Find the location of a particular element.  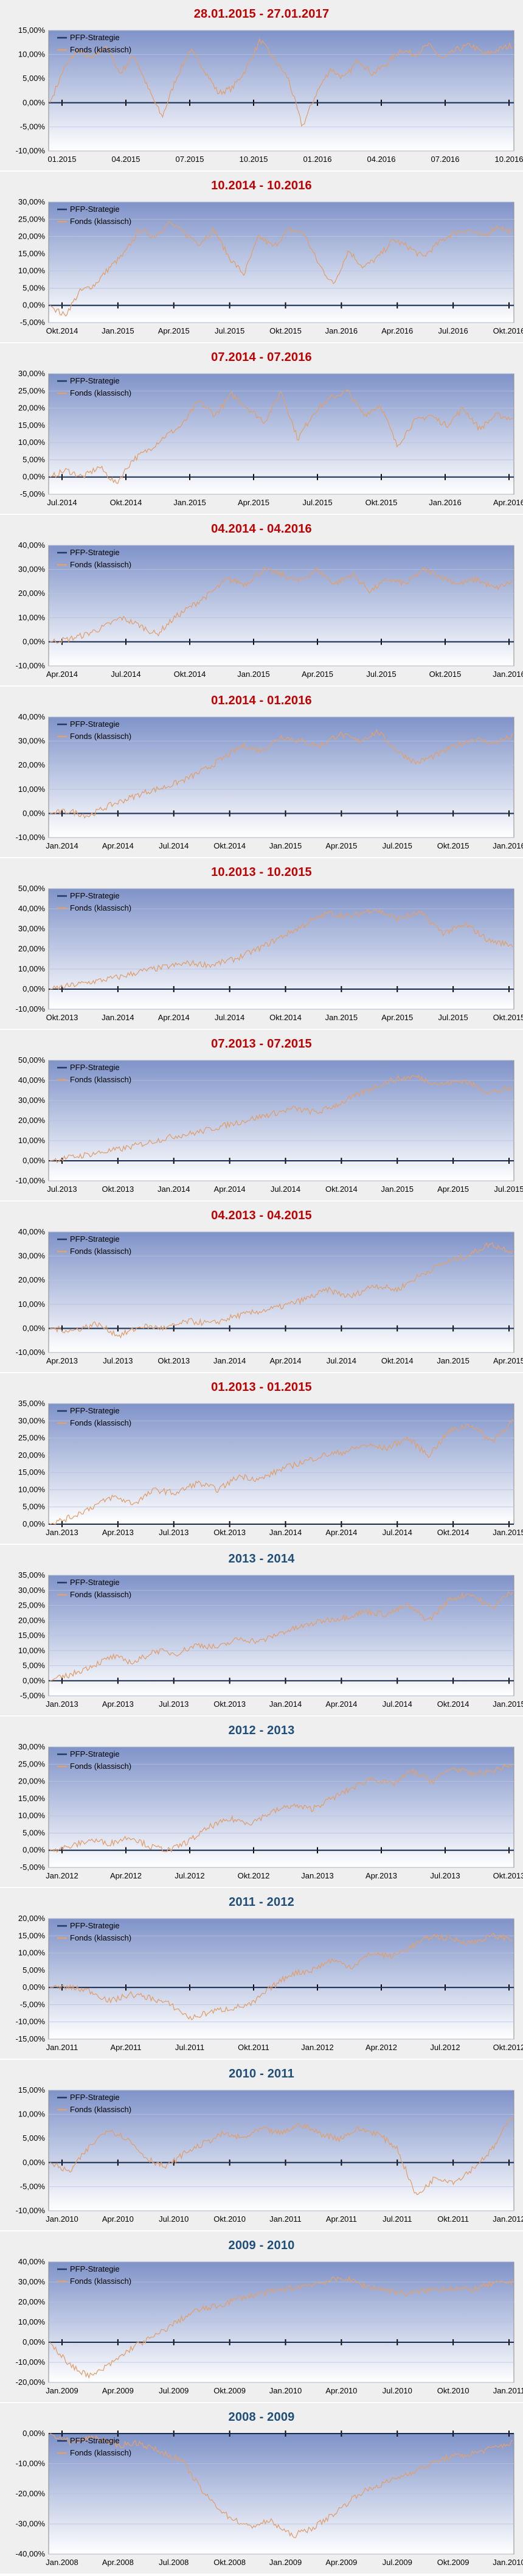

x-tick-label: Jul.2009 is located at coordinates (397, 2562).